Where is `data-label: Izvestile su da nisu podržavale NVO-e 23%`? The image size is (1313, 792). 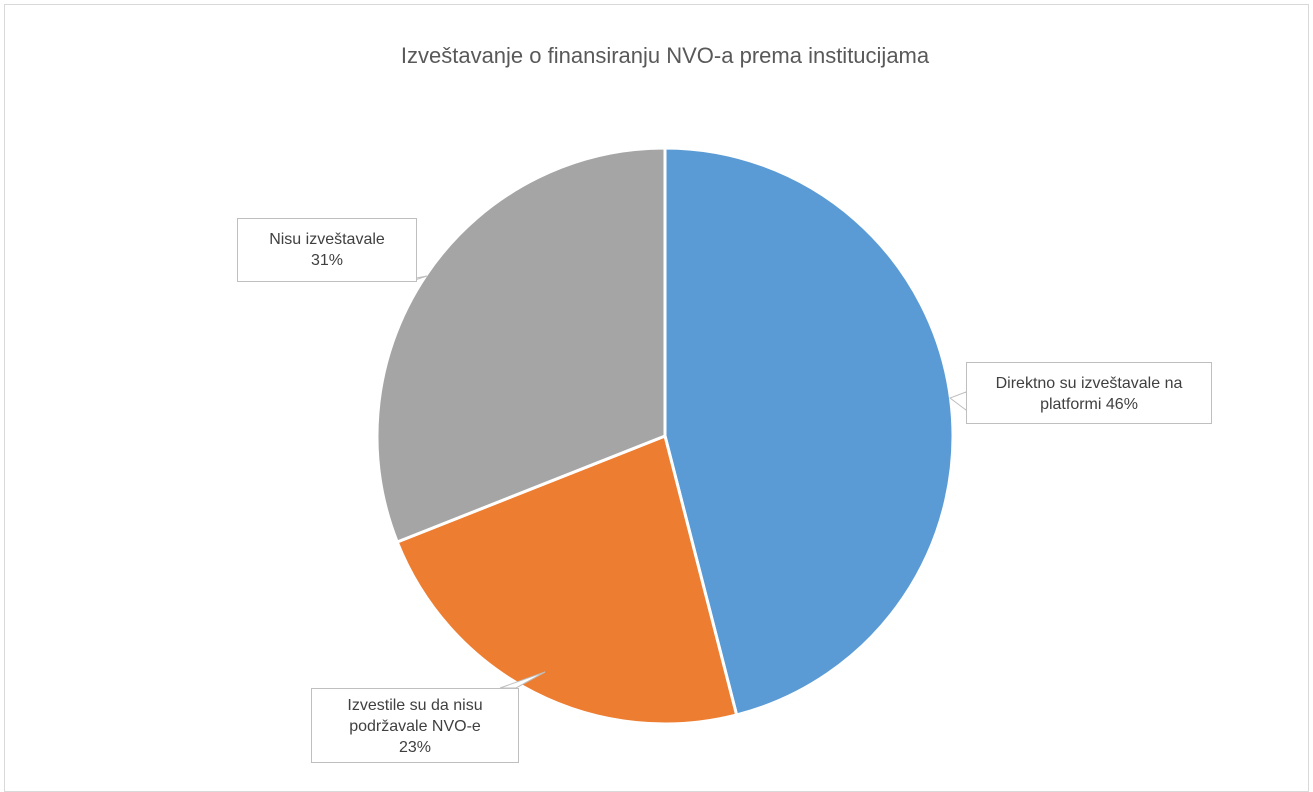 data-label: Izvestile su da nisu podržavale NVO-e 23% is located at coordinates (415, 725).